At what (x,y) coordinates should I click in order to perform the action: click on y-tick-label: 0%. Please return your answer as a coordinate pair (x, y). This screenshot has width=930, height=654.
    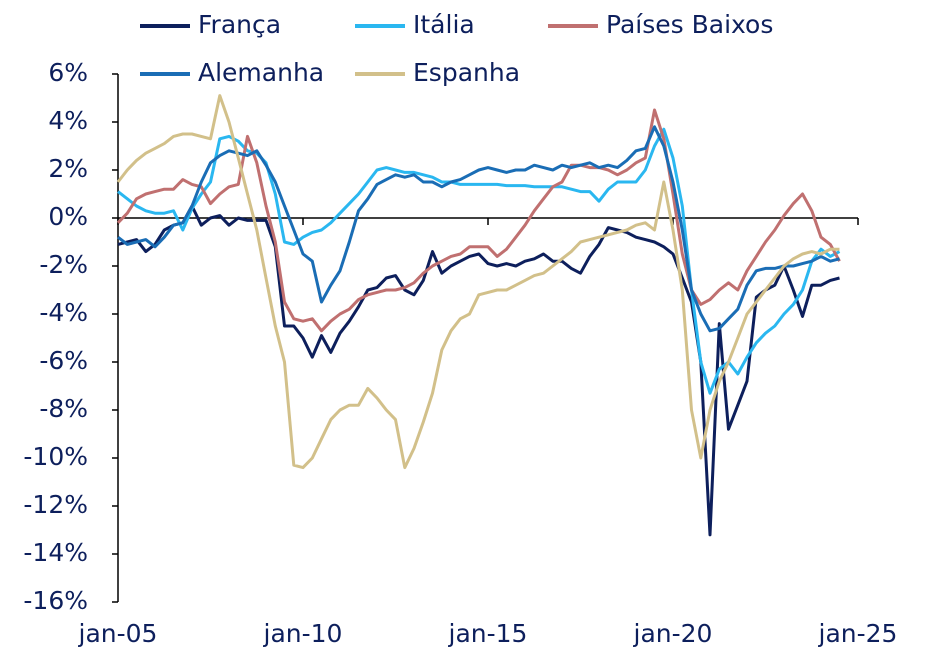
    Looking at the image, I should click on (68, 216).